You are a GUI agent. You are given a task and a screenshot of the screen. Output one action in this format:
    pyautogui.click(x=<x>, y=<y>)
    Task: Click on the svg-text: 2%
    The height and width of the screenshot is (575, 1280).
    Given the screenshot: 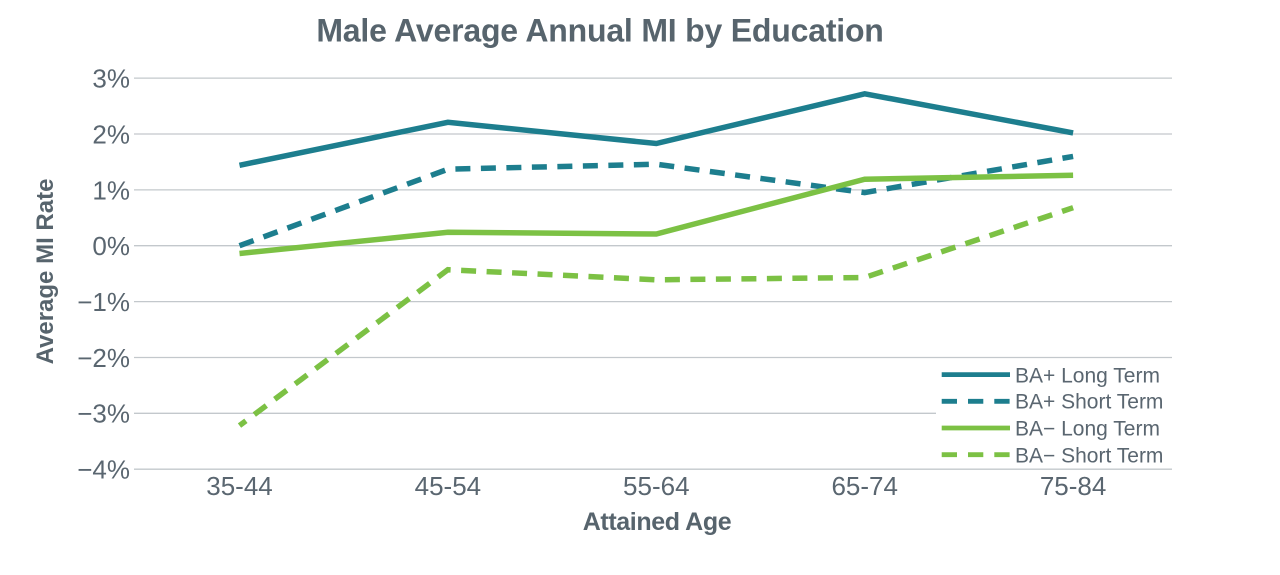 What is the action you would take?
    pyautogui.click(x=111, y=134)
    